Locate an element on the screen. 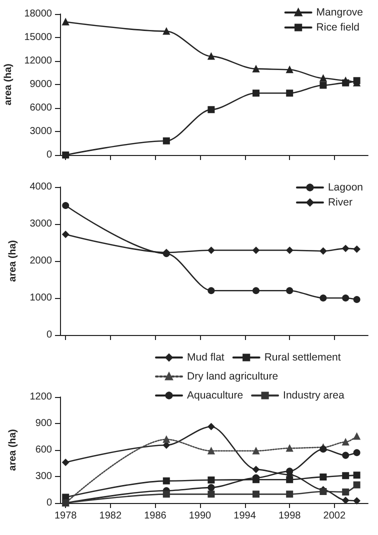 Image resolution: width=378 pixels, height=535 pixels. x-tick-label: 1978 is located at coordinates (66, 516).